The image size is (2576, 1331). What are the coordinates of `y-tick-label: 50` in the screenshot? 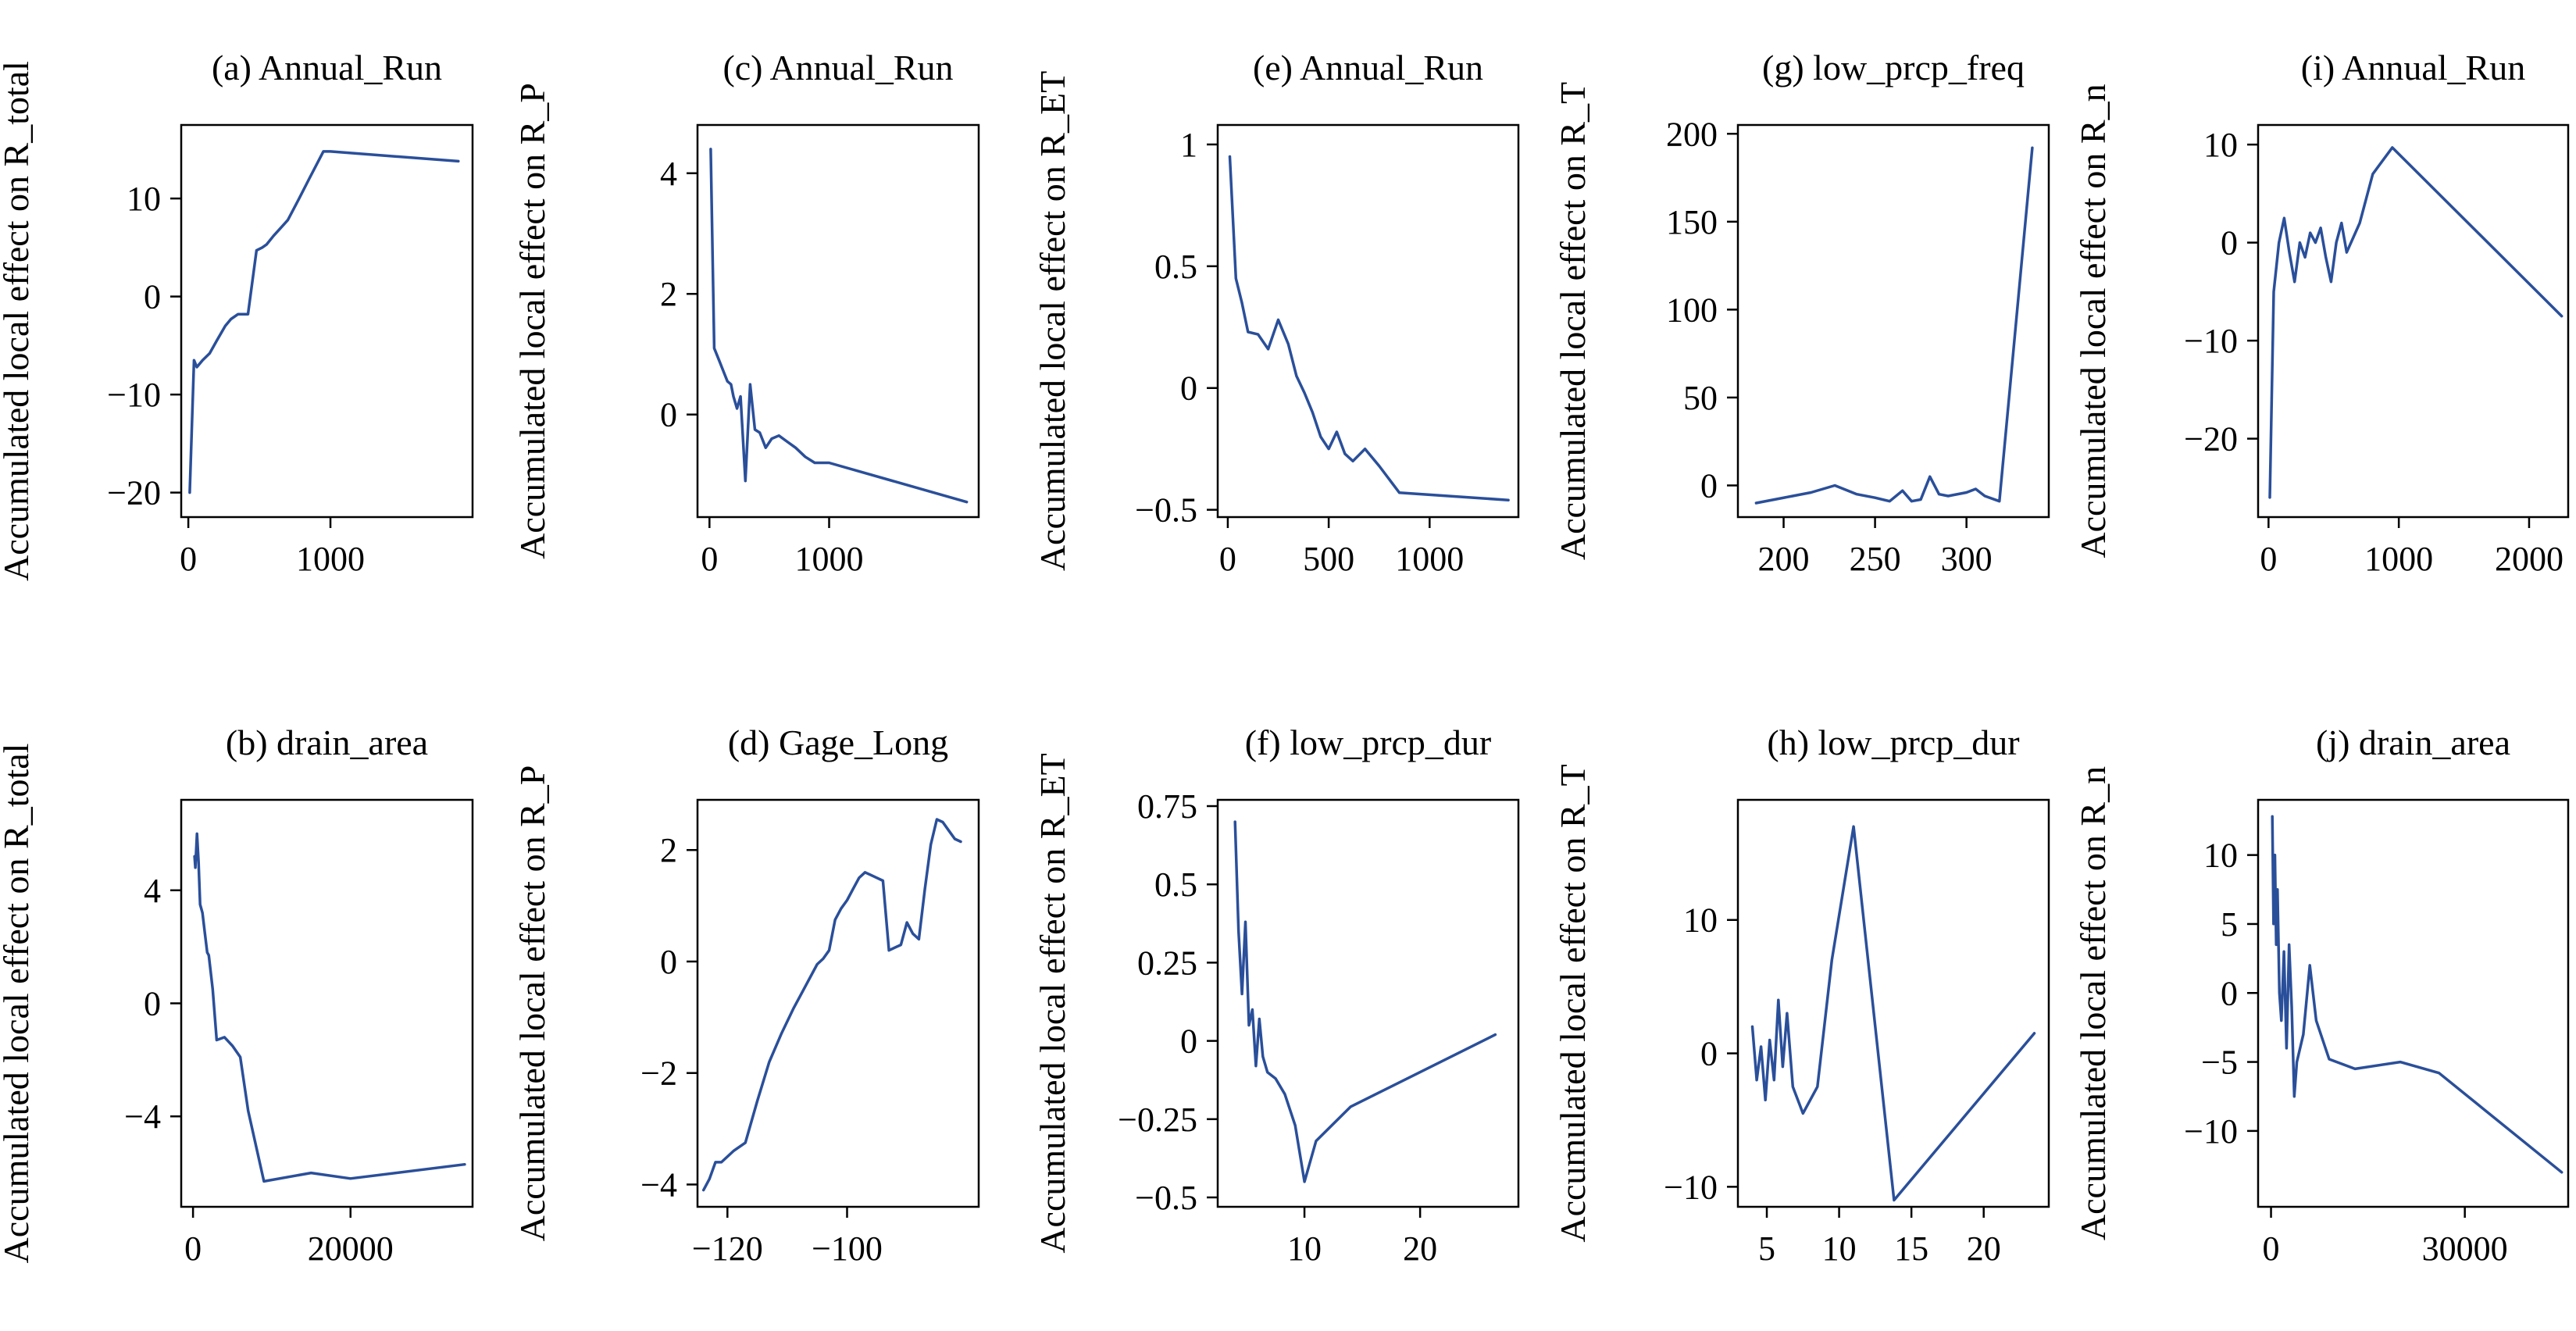 It's located at (1700, 398).